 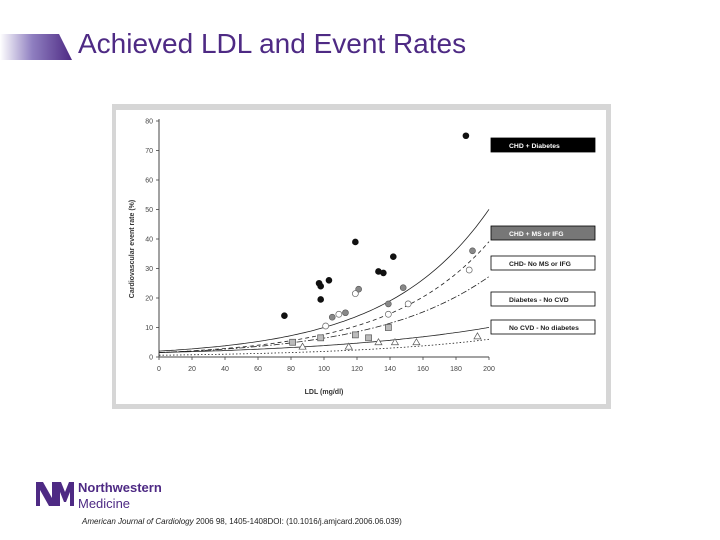 I want to click on logo-line-2: Medicine, so click(x=104, y=503).